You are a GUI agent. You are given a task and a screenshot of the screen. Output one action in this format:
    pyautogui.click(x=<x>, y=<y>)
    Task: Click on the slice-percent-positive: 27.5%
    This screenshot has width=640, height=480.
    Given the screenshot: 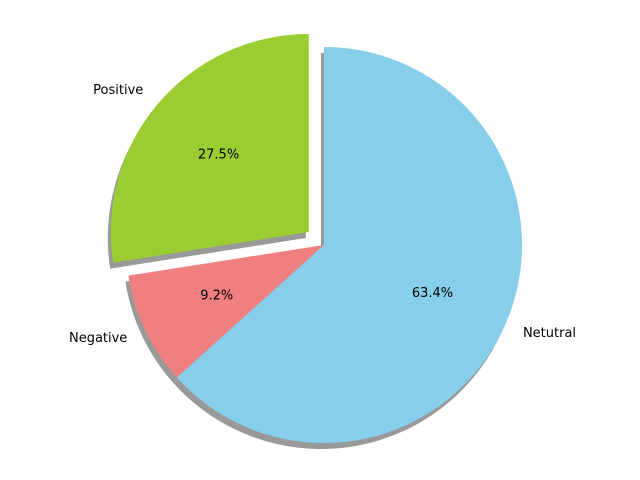 What is the action you would take?
    pyautogui.click(x=218, y=154)
    